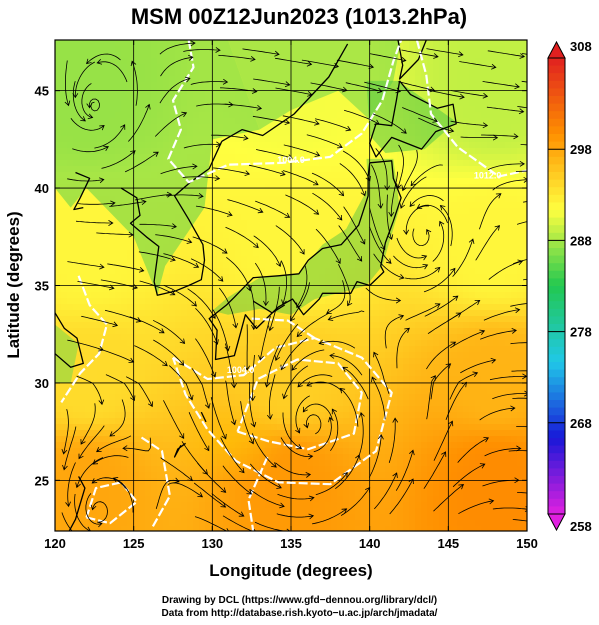  Describe the element at coordinates (42, 91) in the screenshot. I see `y-tick-label: 45` at that location.